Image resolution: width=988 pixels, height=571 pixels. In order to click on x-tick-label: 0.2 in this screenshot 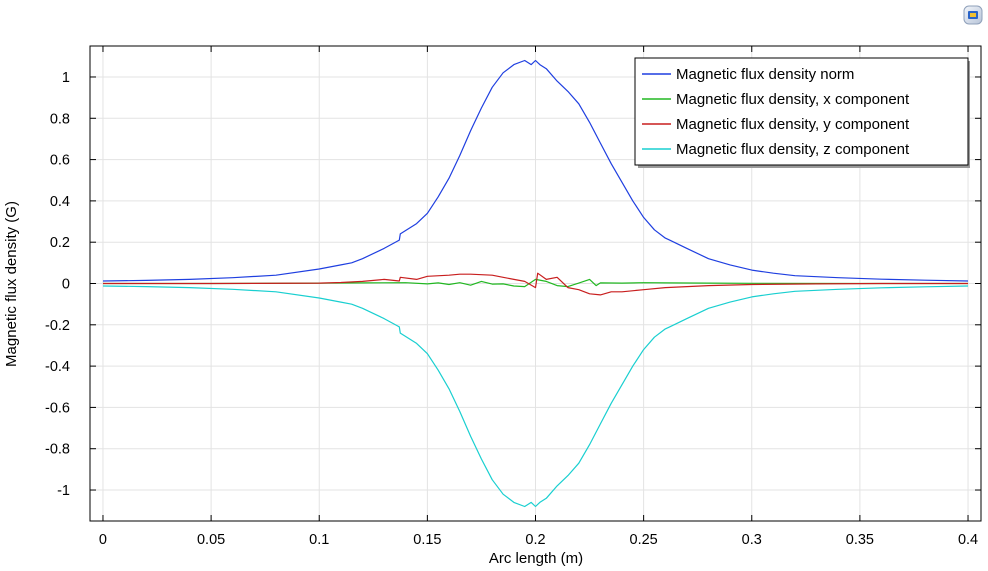, I will do `click(535, 540)`.